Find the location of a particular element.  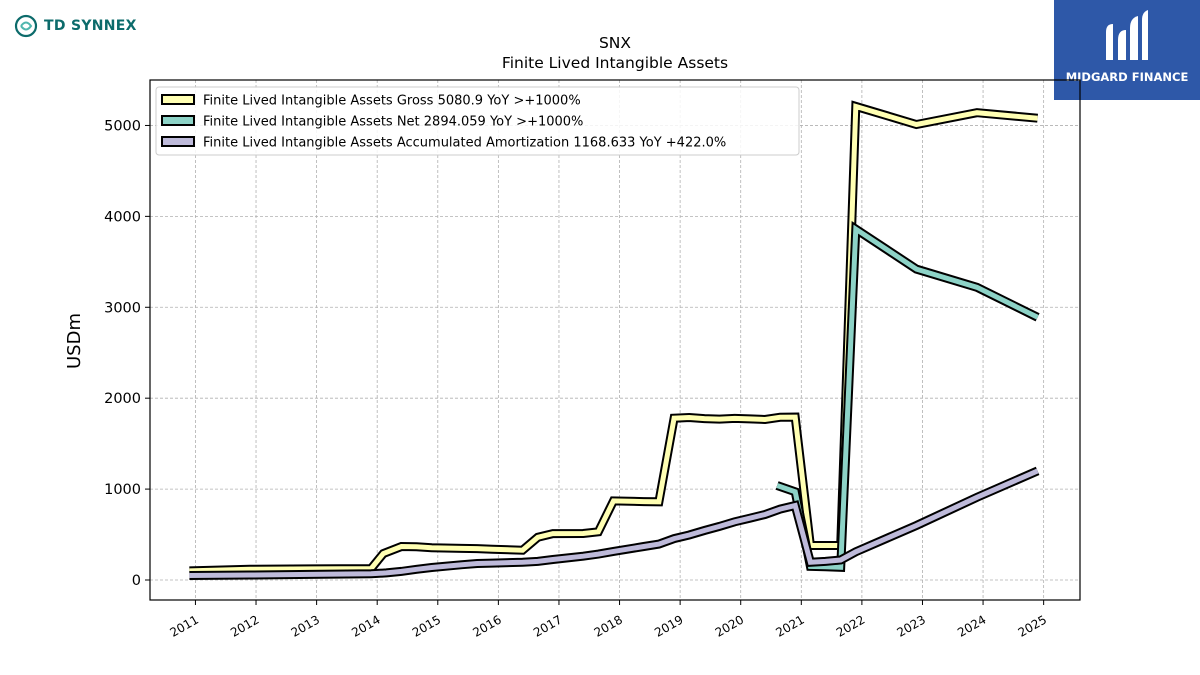

x-tick-label: 2022 is located at coordinates (850, 625).